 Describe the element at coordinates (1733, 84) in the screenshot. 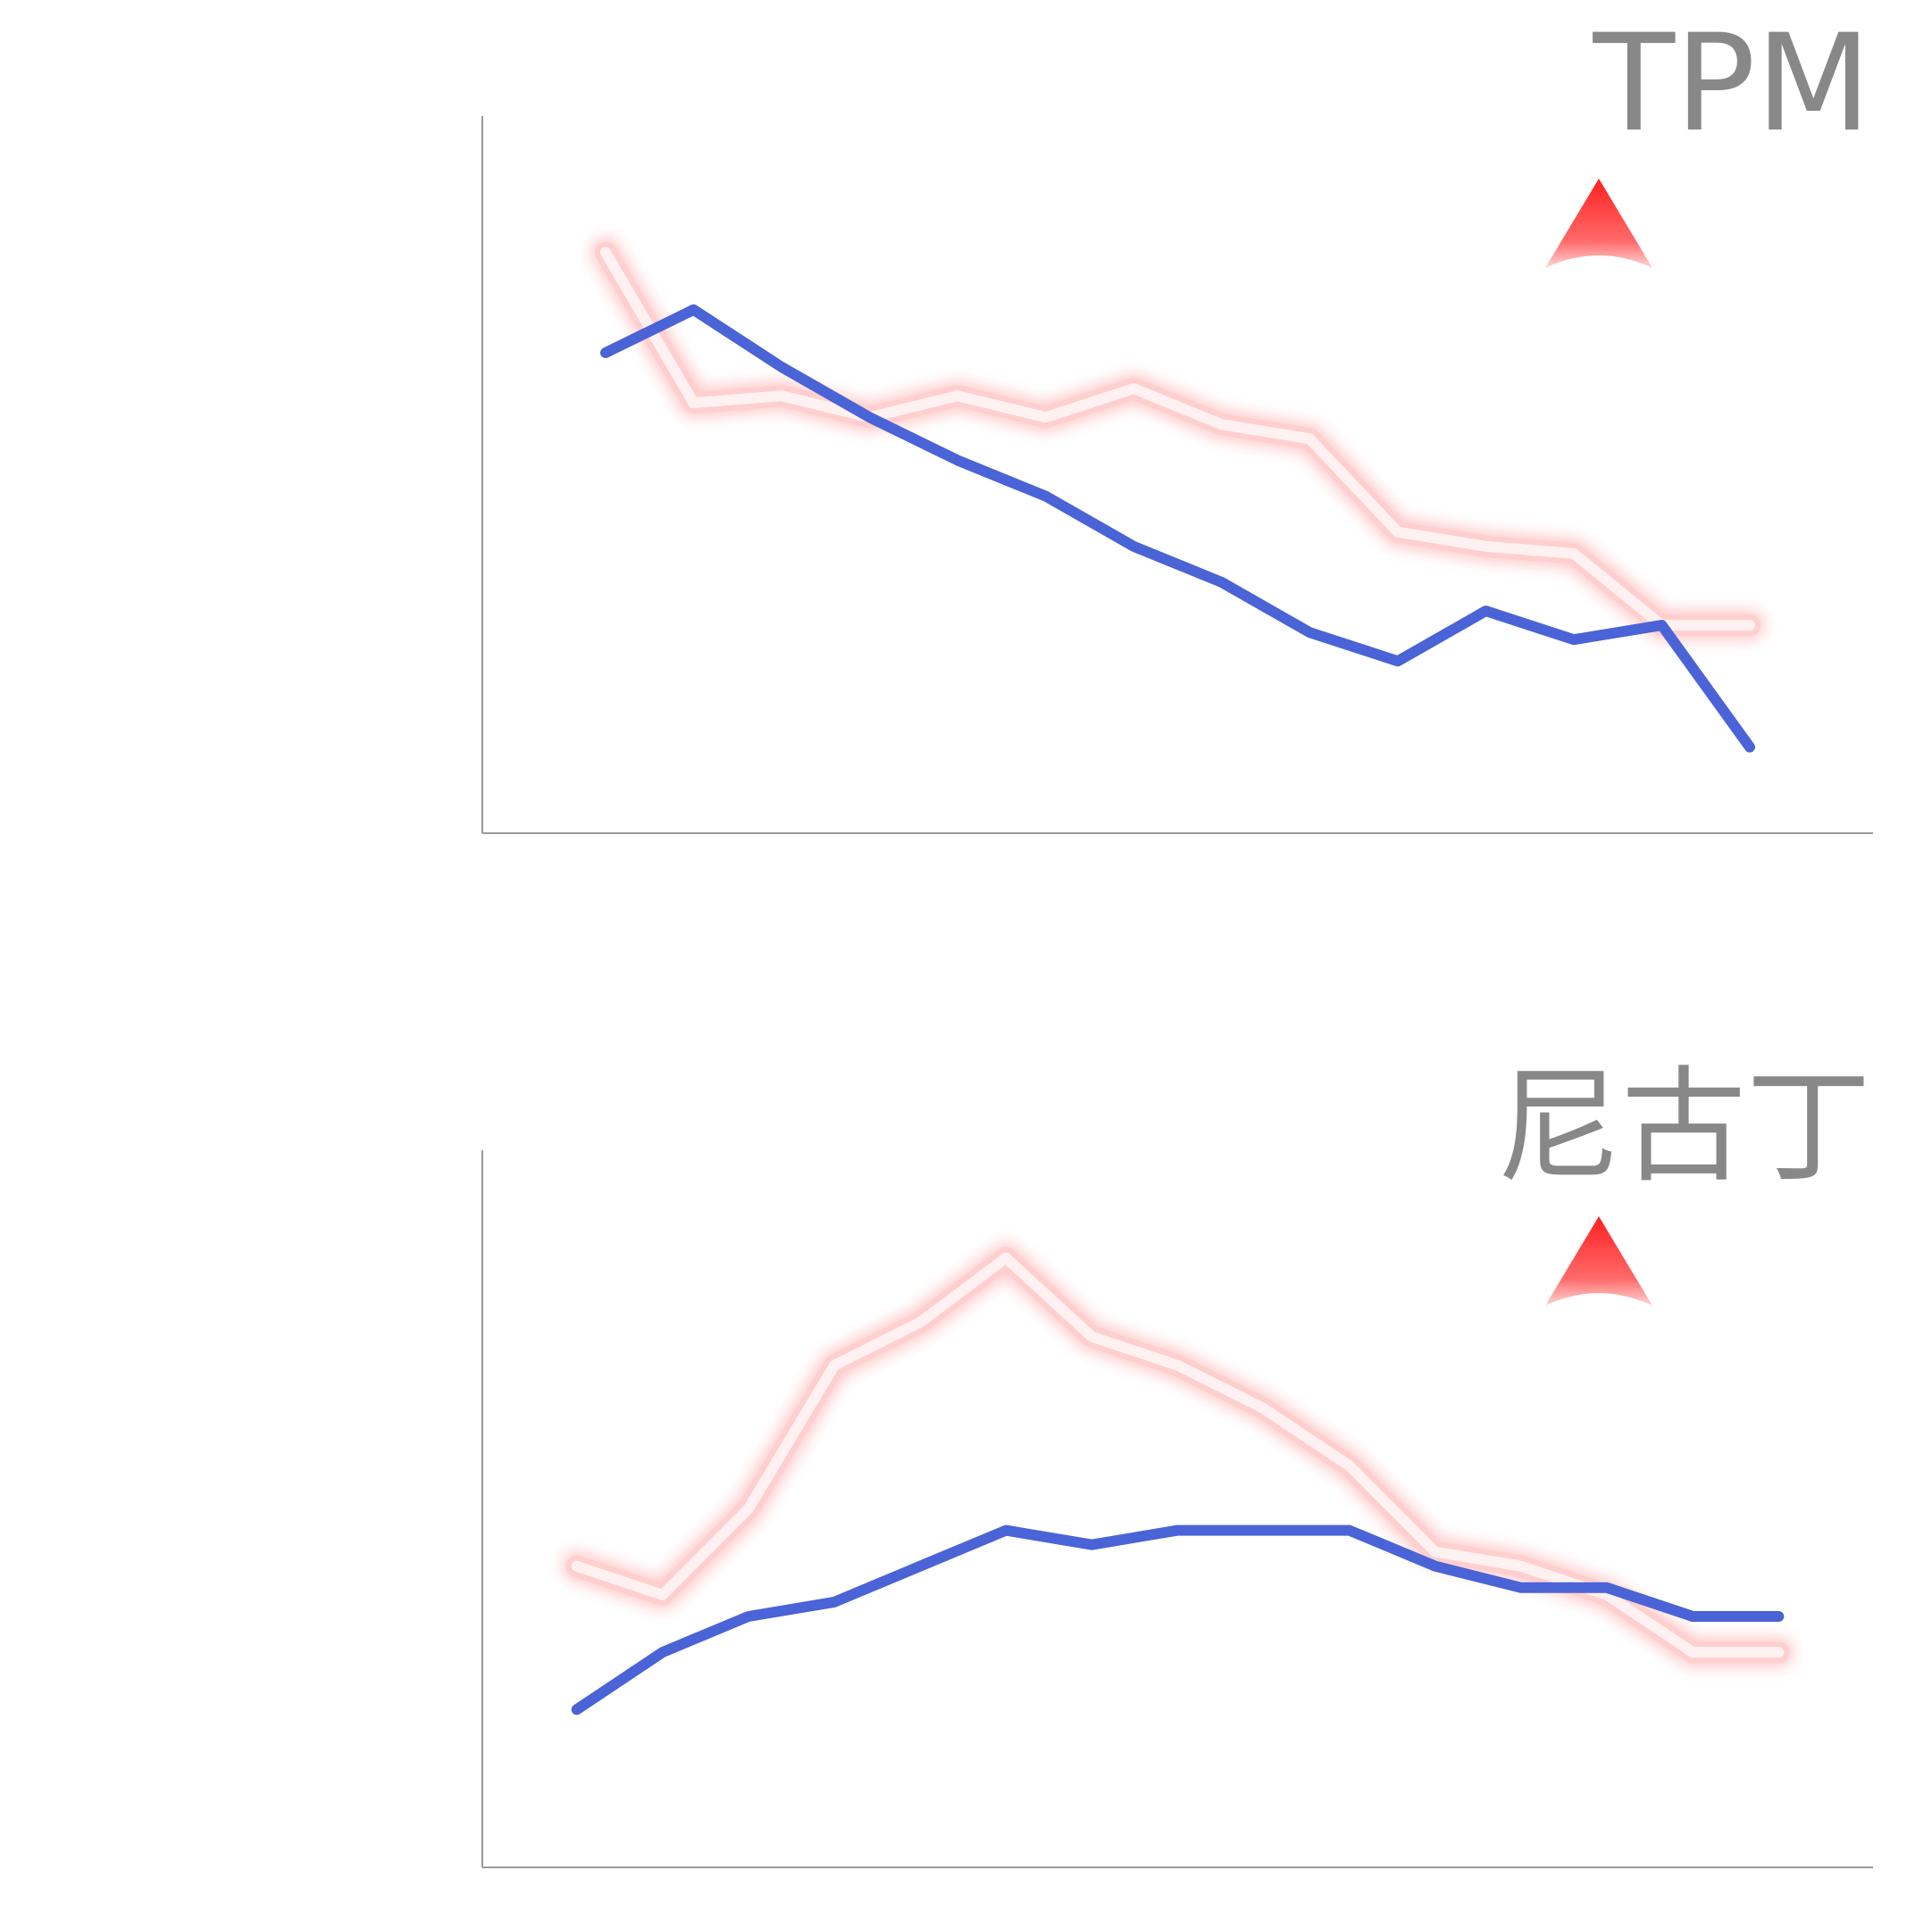

I see `panel-title: TPM` at that location.